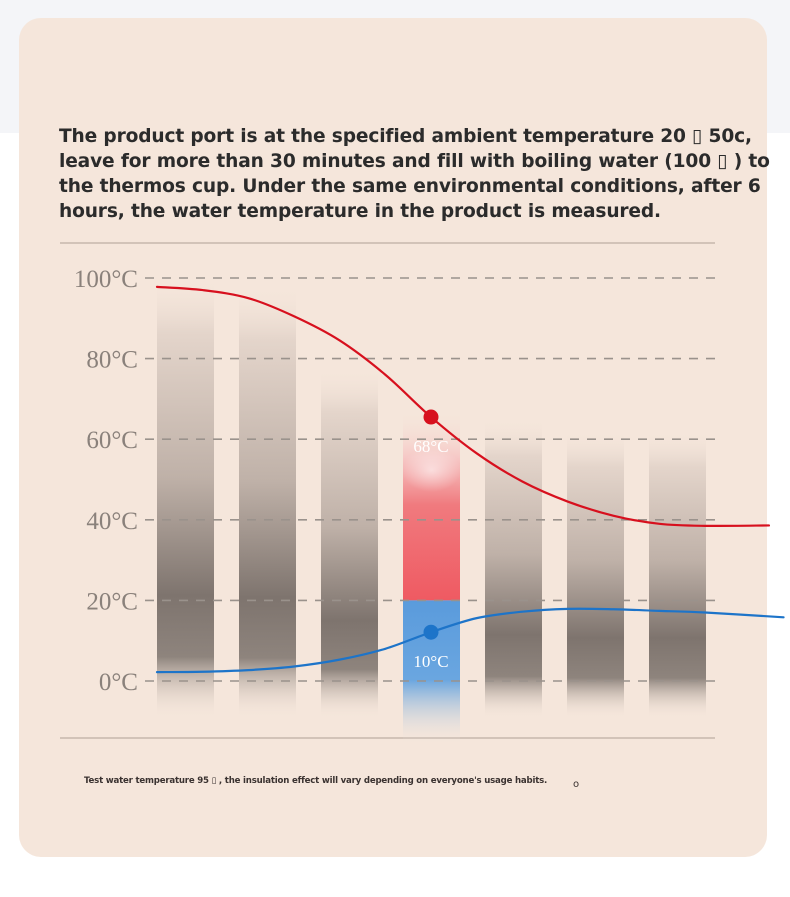  Describe the element at coordinates (576, 784) in the screenshot. I see `footnote-mark: o` at that location.